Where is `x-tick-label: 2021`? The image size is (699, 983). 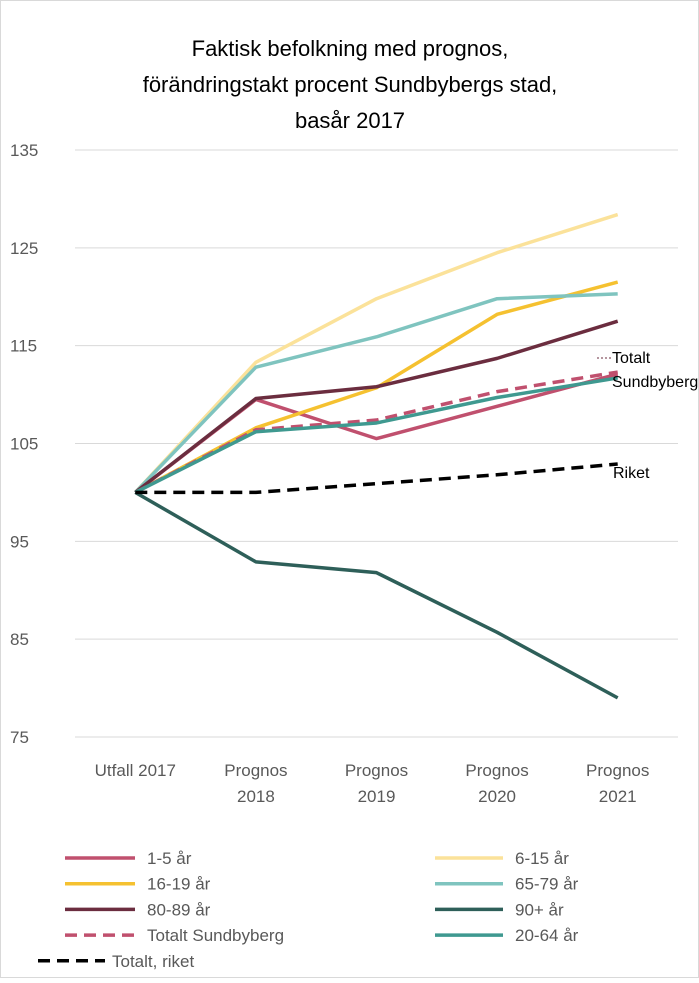 x-tick-label: 2021 is located at coordinates (618, 796).